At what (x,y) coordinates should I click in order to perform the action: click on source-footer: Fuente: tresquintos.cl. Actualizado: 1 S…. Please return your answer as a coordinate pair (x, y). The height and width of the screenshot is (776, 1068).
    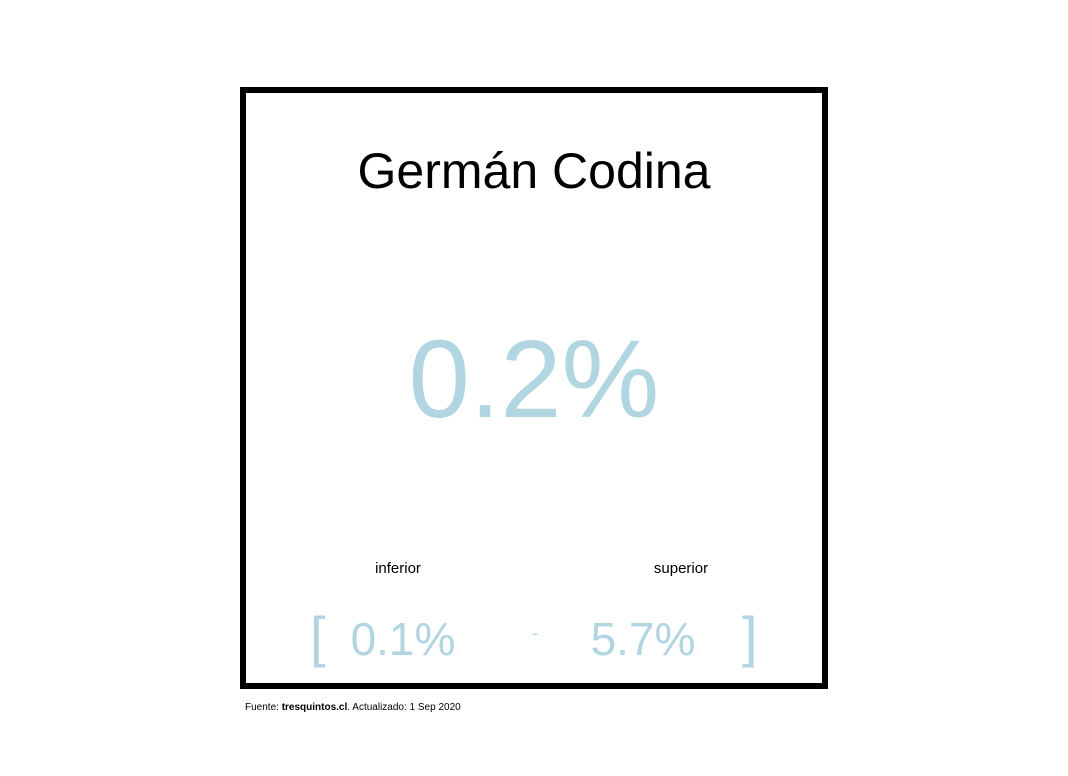
    Looking at the image, I should click on (353, 708).